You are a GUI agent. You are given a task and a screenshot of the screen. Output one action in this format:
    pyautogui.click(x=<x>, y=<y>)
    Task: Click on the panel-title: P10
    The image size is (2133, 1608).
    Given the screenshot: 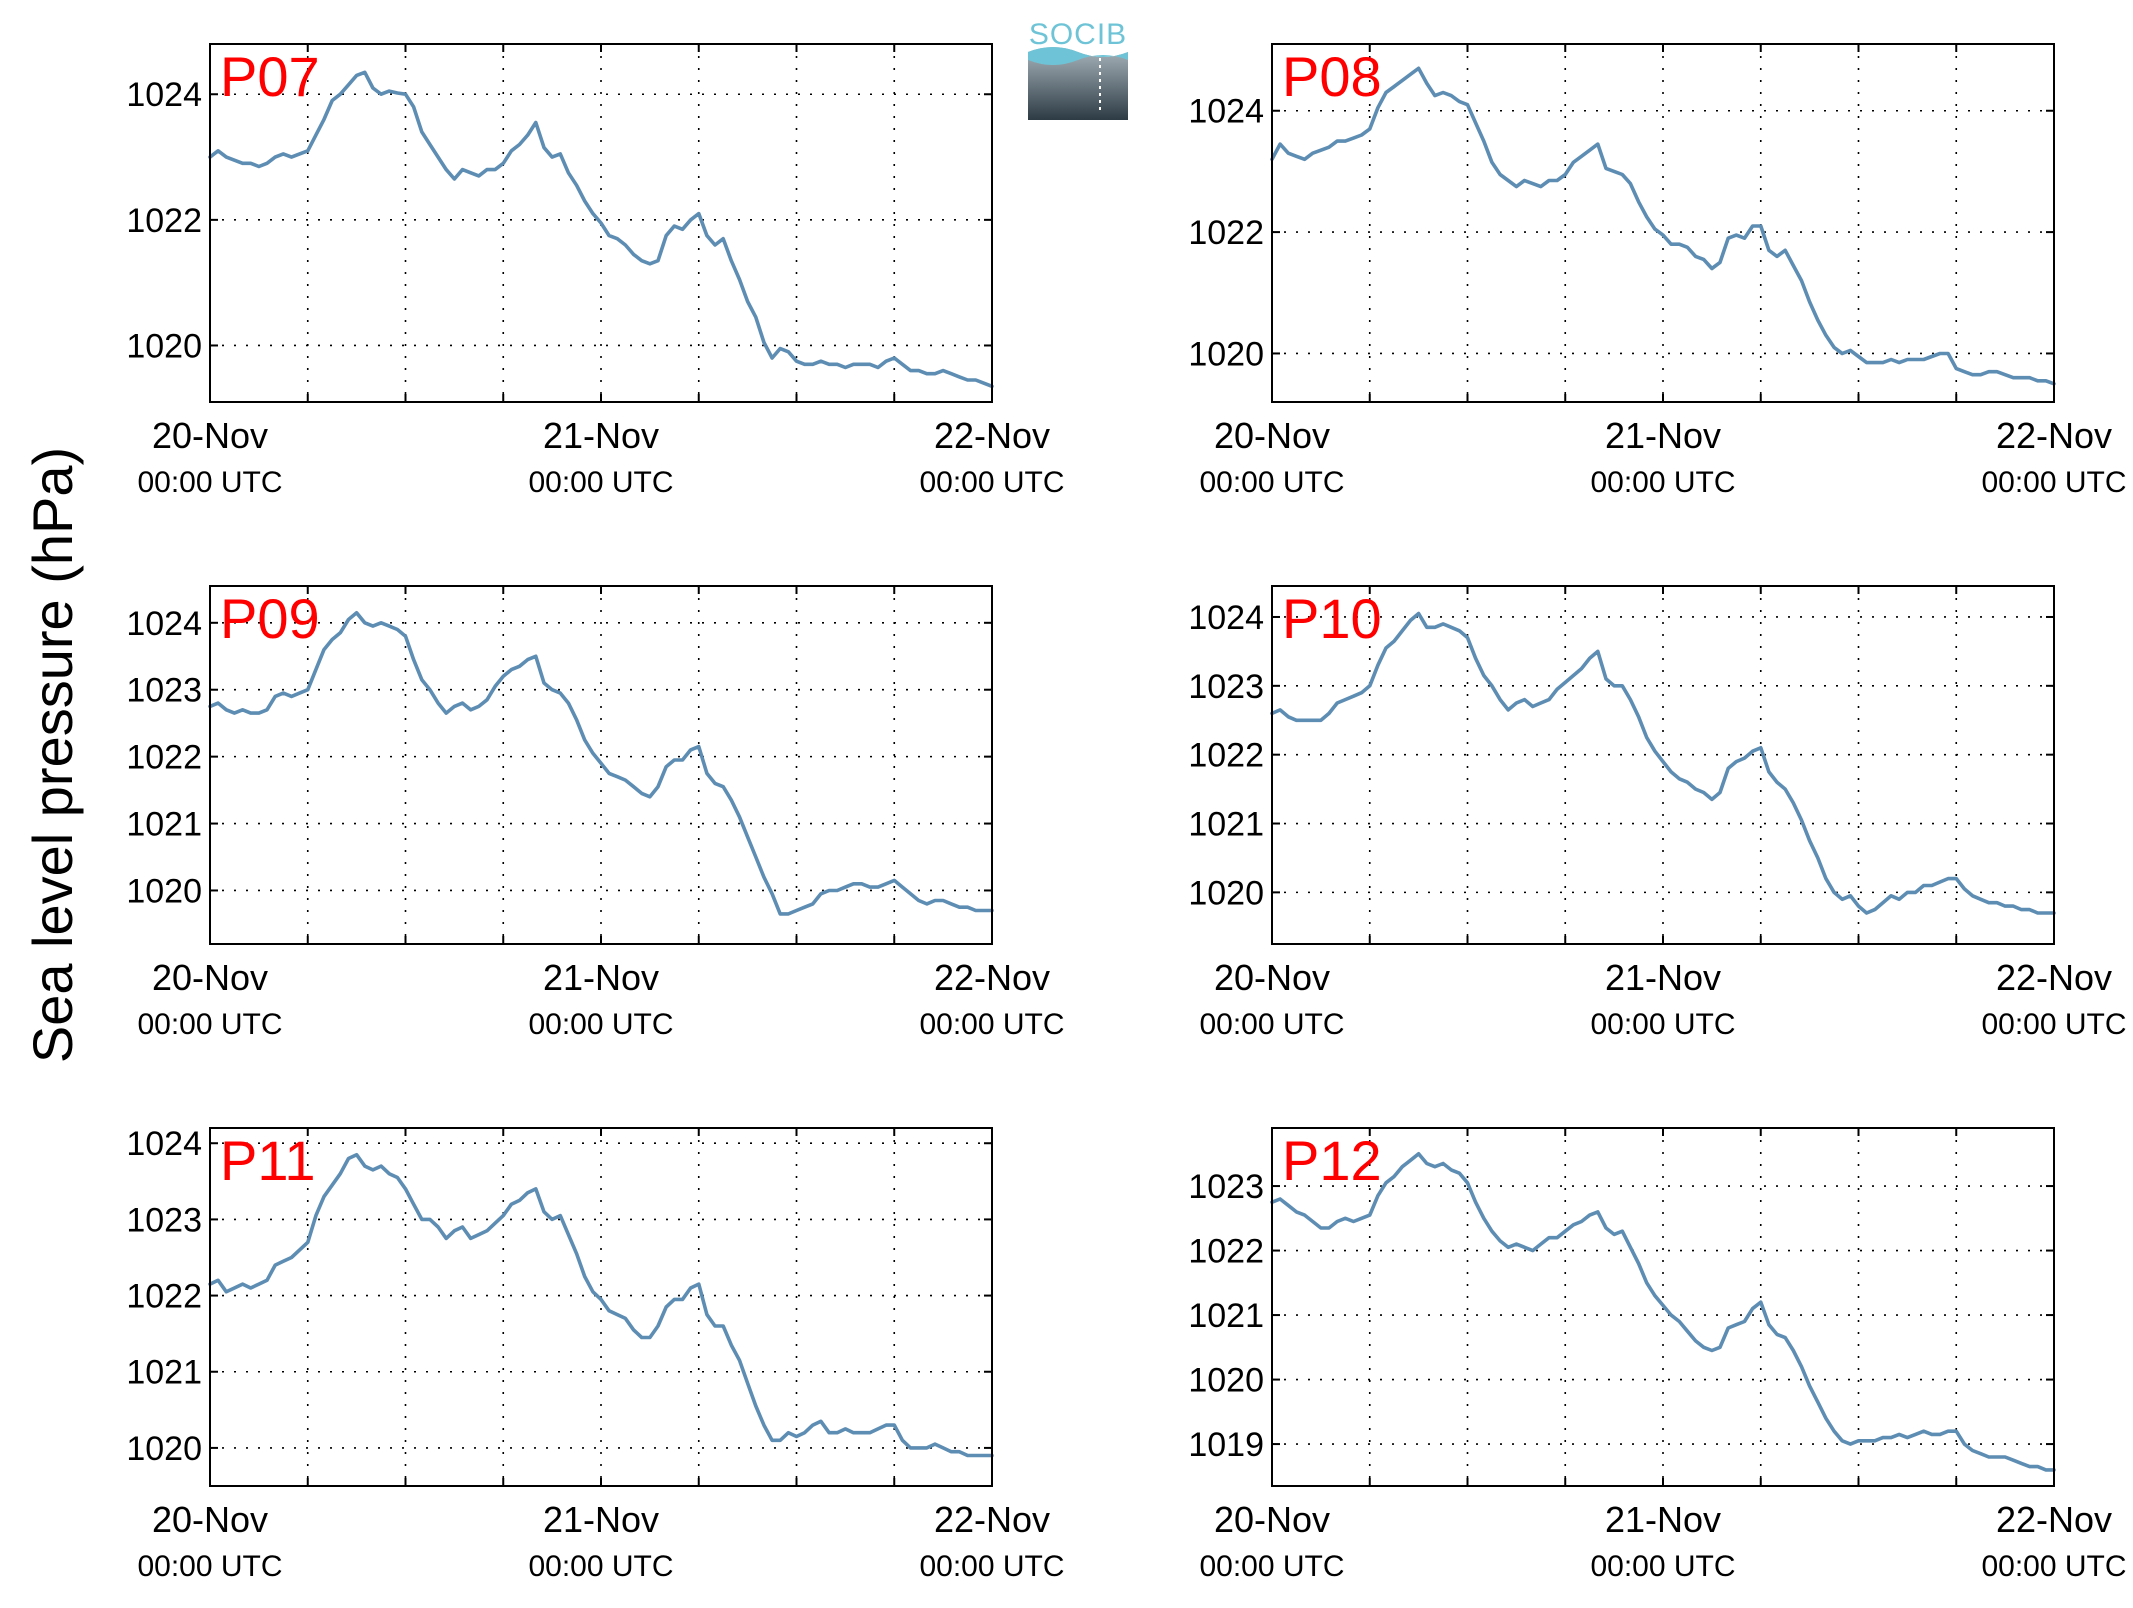 What is the action you would take?
    pyautogui.click(x=1332, y=618)
    